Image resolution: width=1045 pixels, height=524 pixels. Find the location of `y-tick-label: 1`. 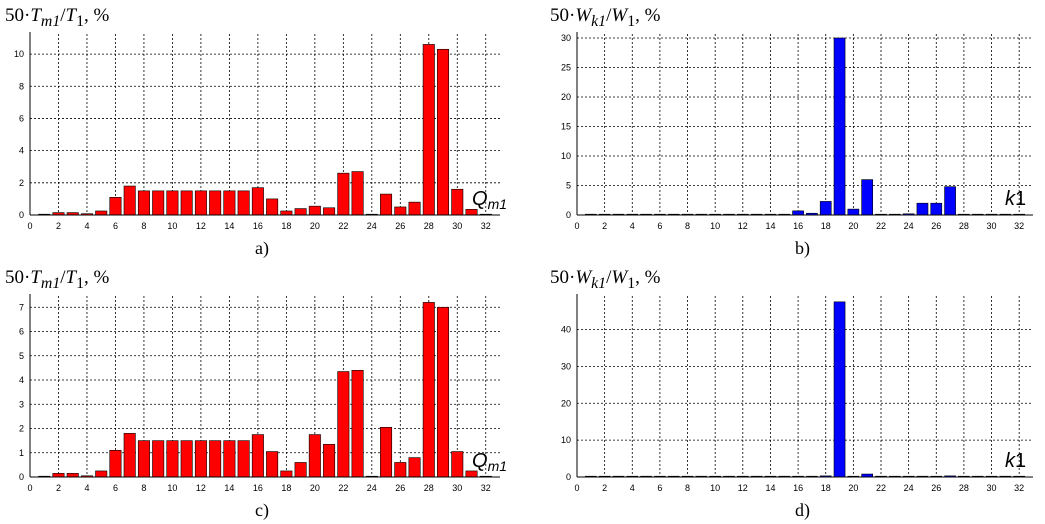

y-tick-label: 1 is located at coordinates (21, 453).